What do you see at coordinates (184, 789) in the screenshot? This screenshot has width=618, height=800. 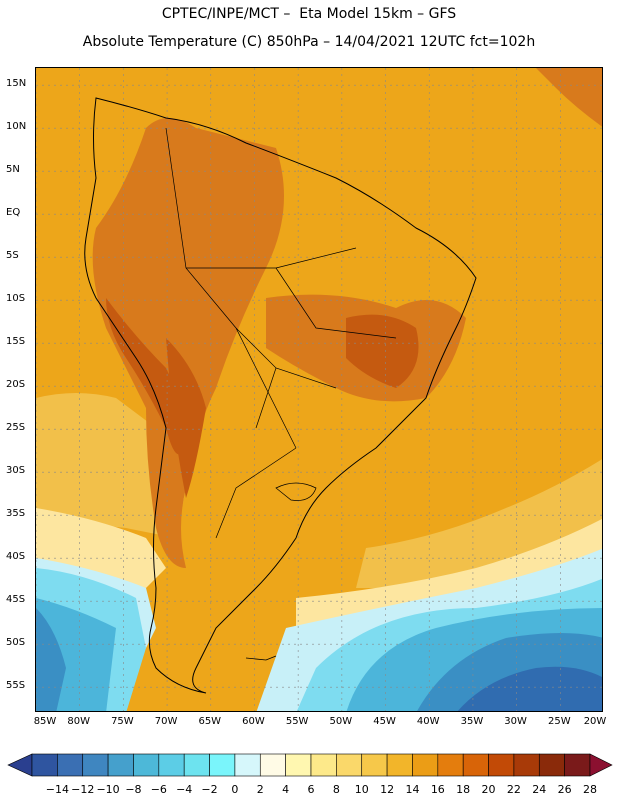 I see `colorbar-label: −4` at bounding box center [184, 789].